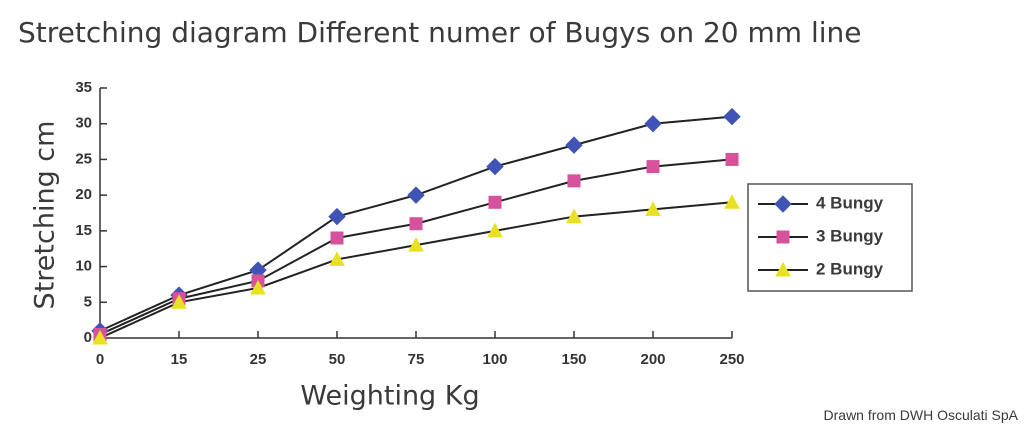  I want to click on y-tick-label: 20, so click(83, 194).